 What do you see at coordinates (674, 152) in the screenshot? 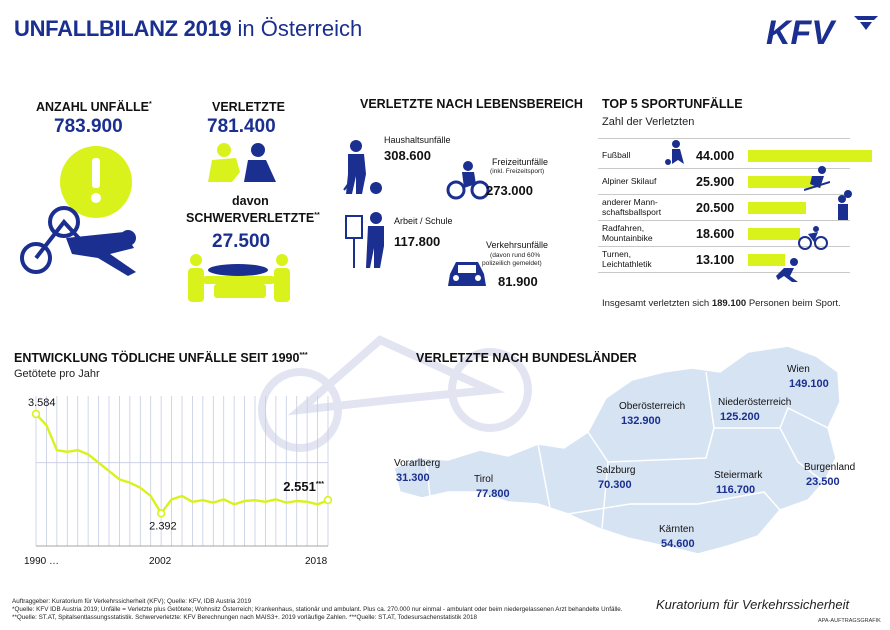
I see `football-player-icon` at bounding box center [674, 152].